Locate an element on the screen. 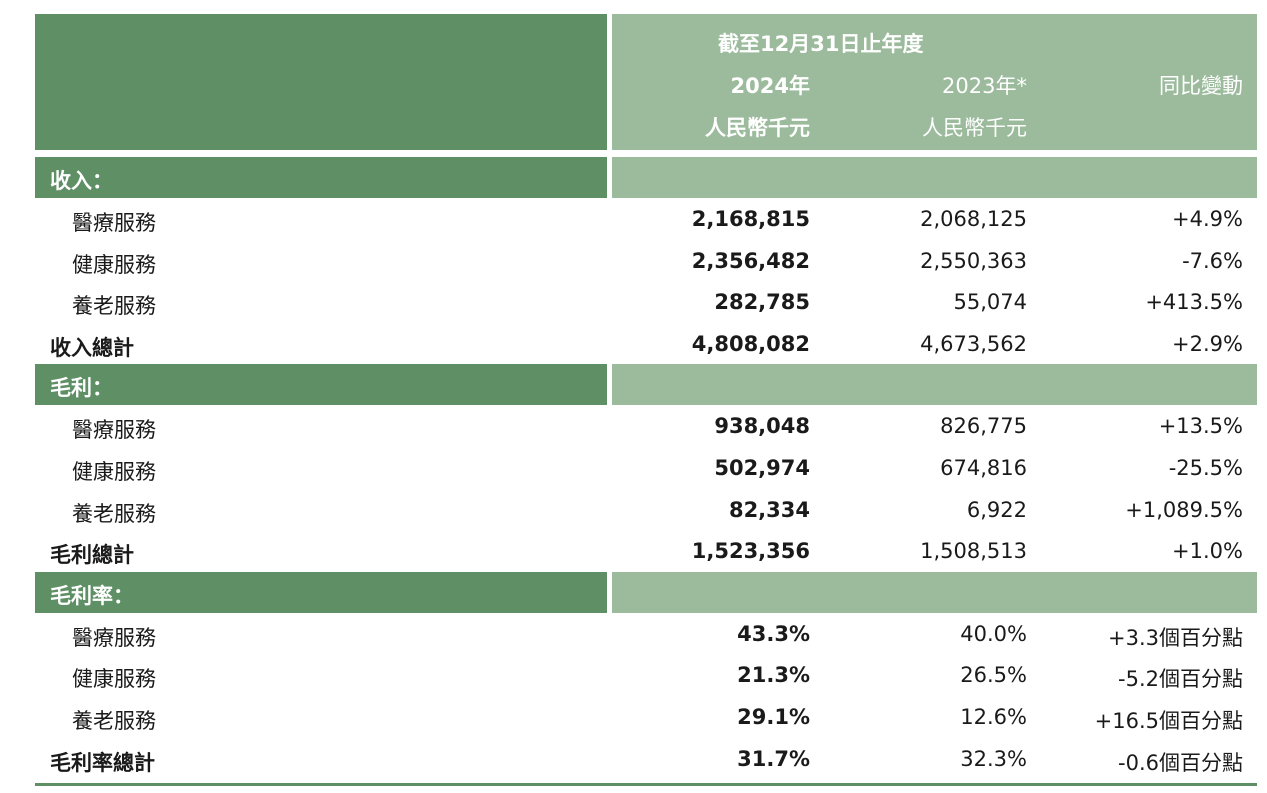 The height and width of the screenshot is (793, 1267). total-value-2023: 1,508,513 is located at coordinates (973, 551).